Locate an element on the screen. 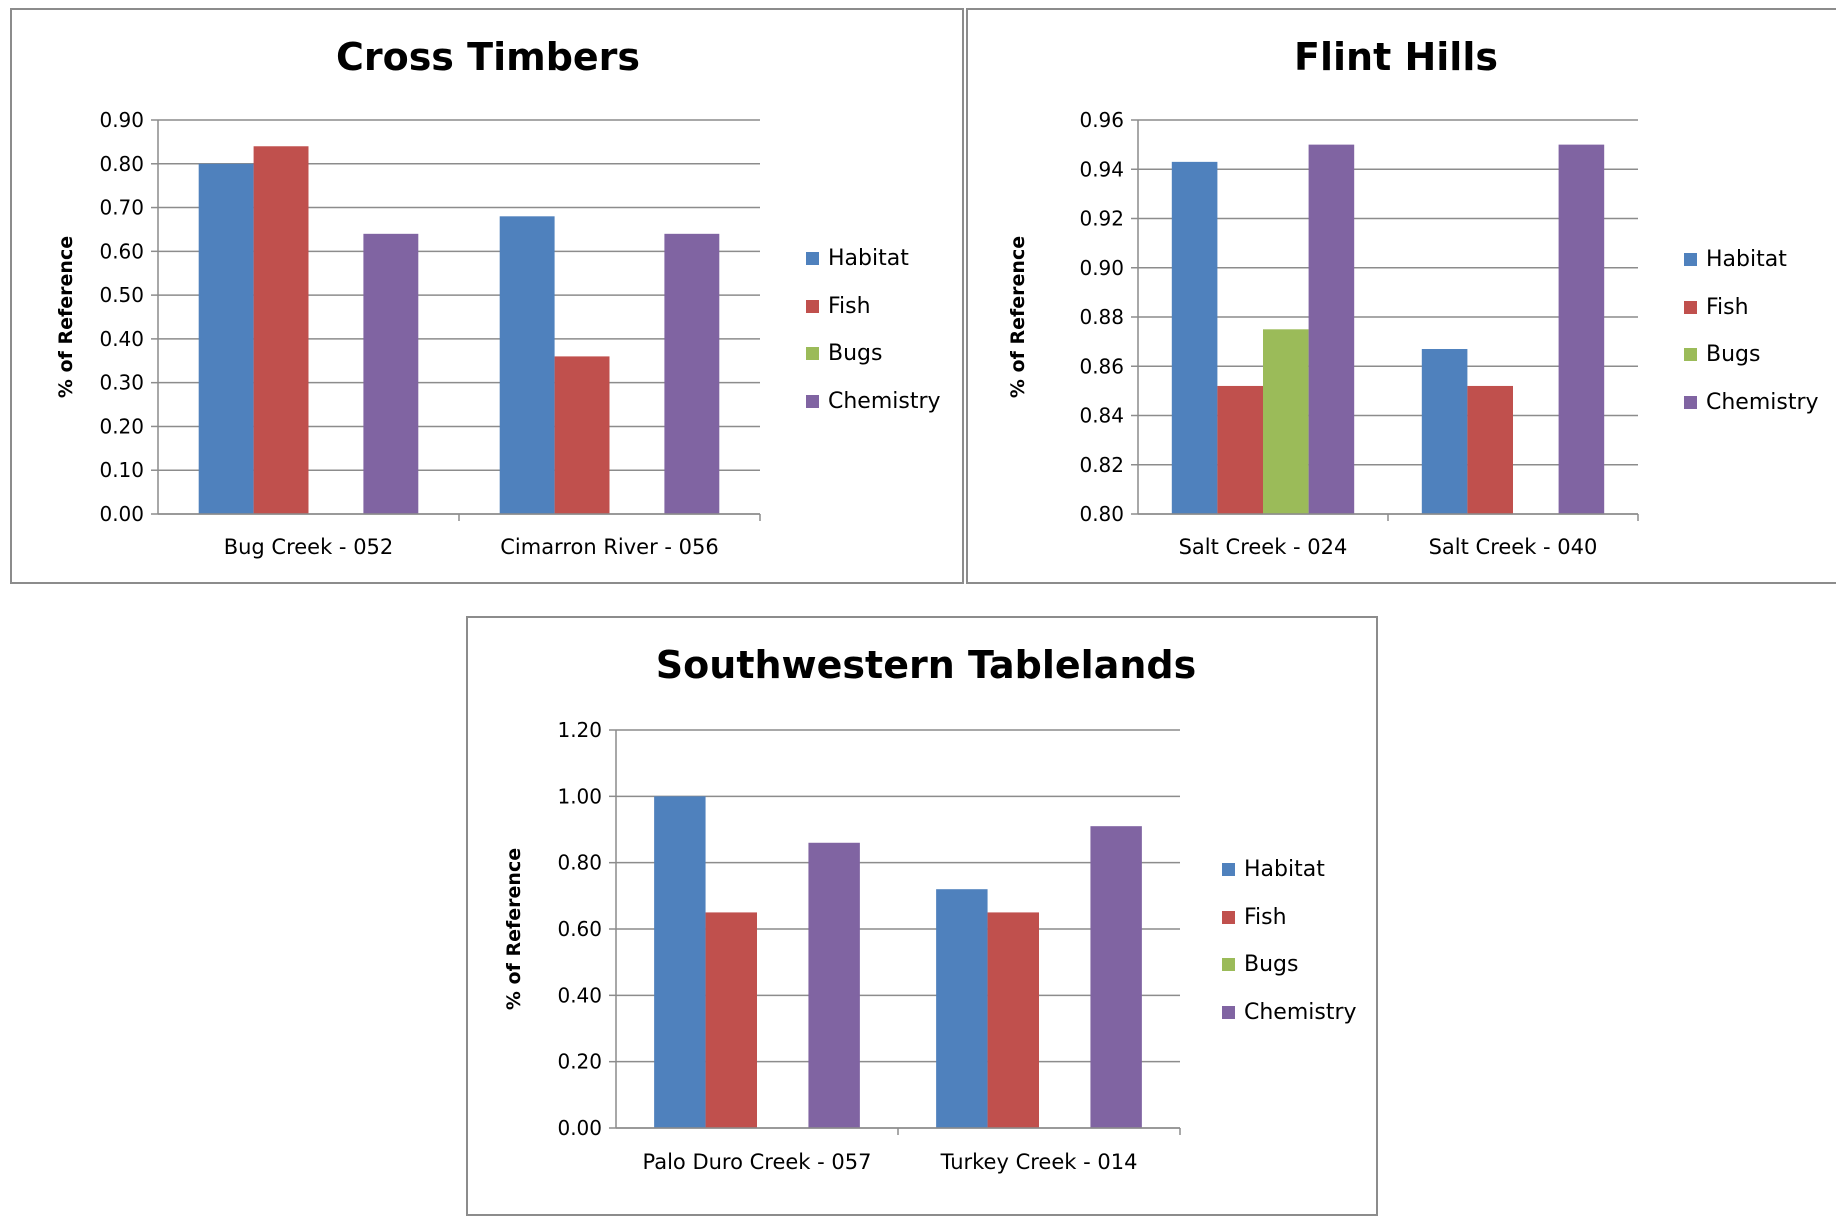 The width and height of the screenshot is (1836, 1218). y-tick-label: 0.84 is located at coordinates (1101, 416).